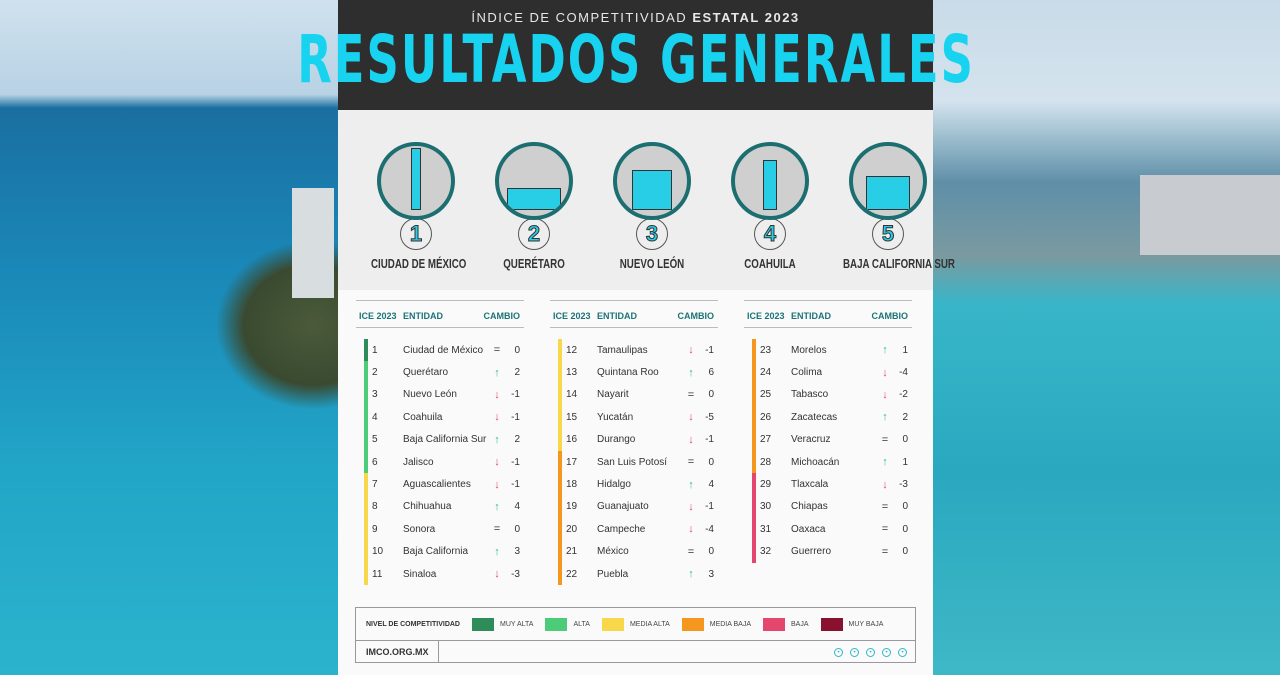 The image size is (1280, 675). What do you see at coordinates (814, 417) in the screenshot?
I see `entity: Zacatecas` at bounding box center [814, 417].